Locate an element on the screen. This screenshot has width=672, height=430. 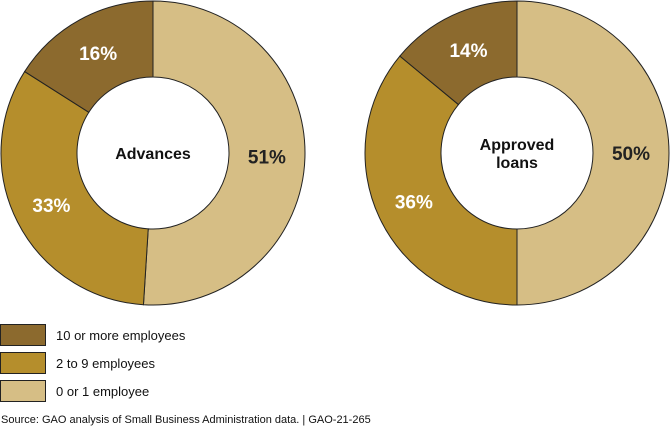
legend-label-2-to-9: 2 to 9 employees is located at coordinates (106, 363).